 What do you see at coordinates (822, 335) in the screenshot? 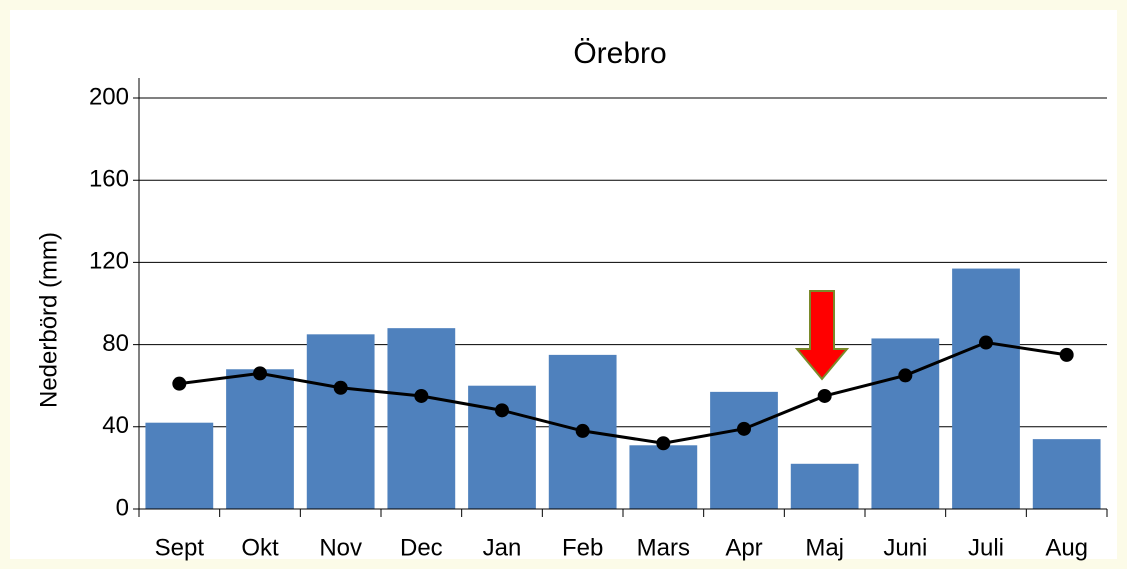
I see `arrow-annotation` at bounding box center [822, 335].